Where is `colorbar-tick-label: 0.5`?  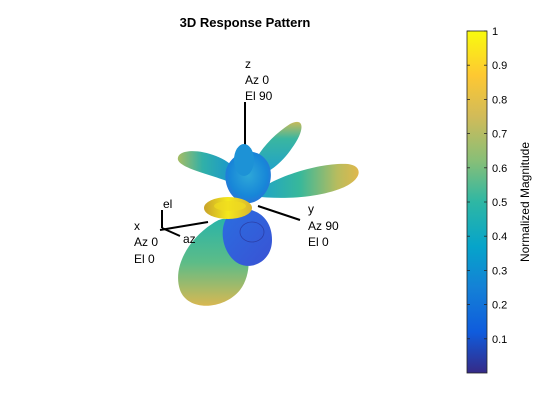 colorbar-tick-label: 0.5 is located at coordinates (499, 203).